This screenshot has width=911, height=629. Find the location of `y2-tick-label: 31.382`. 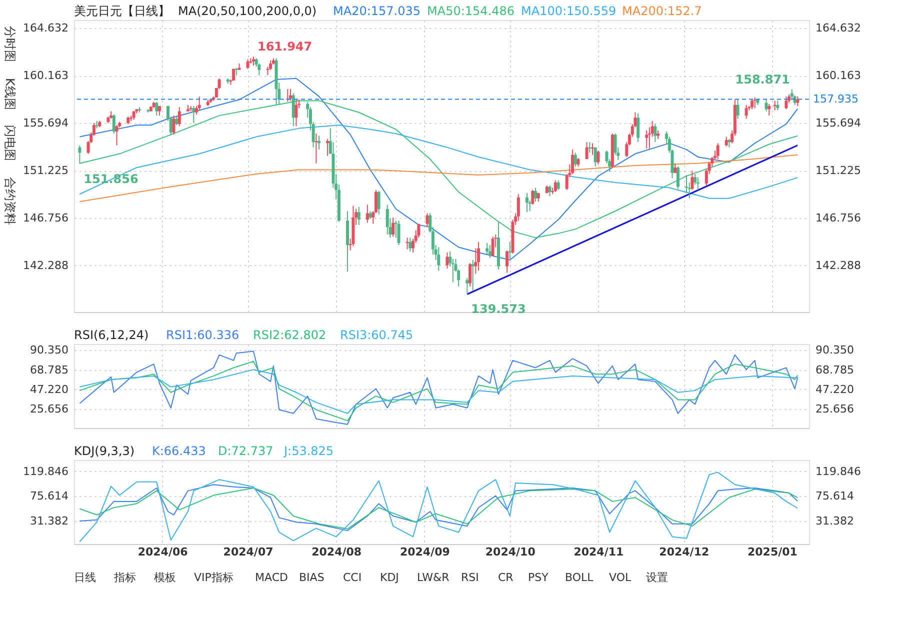

y2-tick-label: 31.382 is located at coordinates (835, 521).